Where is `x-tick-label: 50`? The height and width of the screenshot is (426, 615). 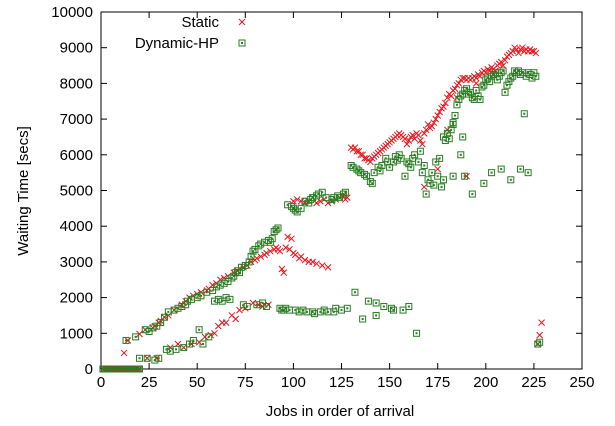 x-tick-label: 50 is located at coordinates (197, 382).